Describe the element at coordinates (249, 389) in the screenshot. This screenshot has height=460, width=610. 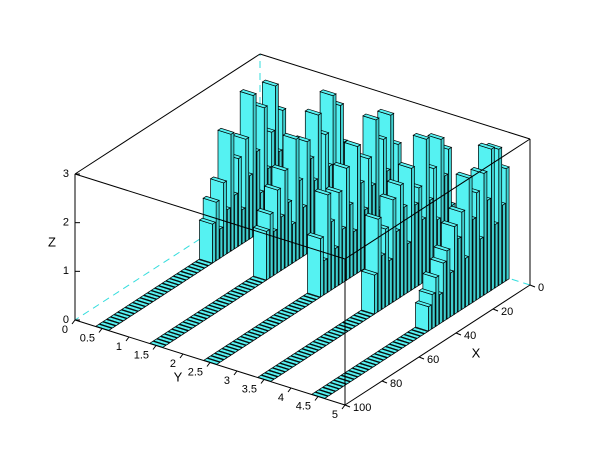
I see `y-tick-label: 3.5` at that location.